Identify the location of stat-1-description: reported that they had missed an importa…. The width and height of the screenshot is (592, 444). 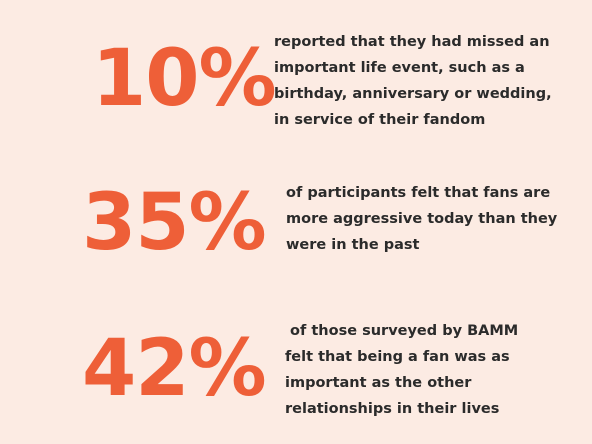
(424, 81).